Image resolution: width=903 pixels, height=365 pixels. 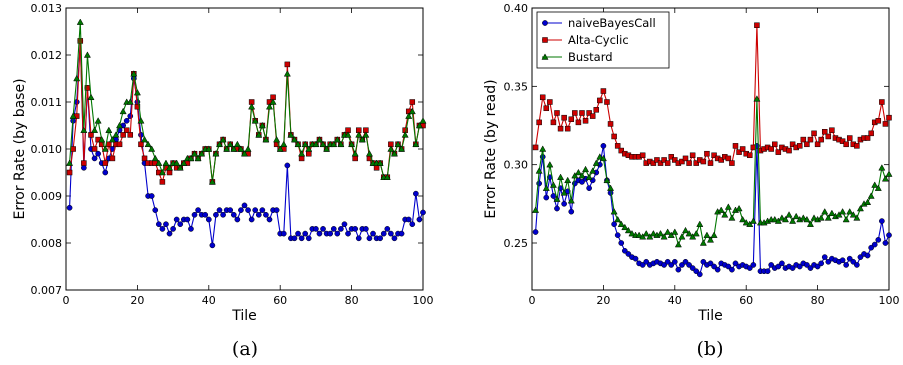 What do you see at coordinates (889, 300) in the screenshot?
I see `x-tick-label: 100` at bounding box center [889, 300].